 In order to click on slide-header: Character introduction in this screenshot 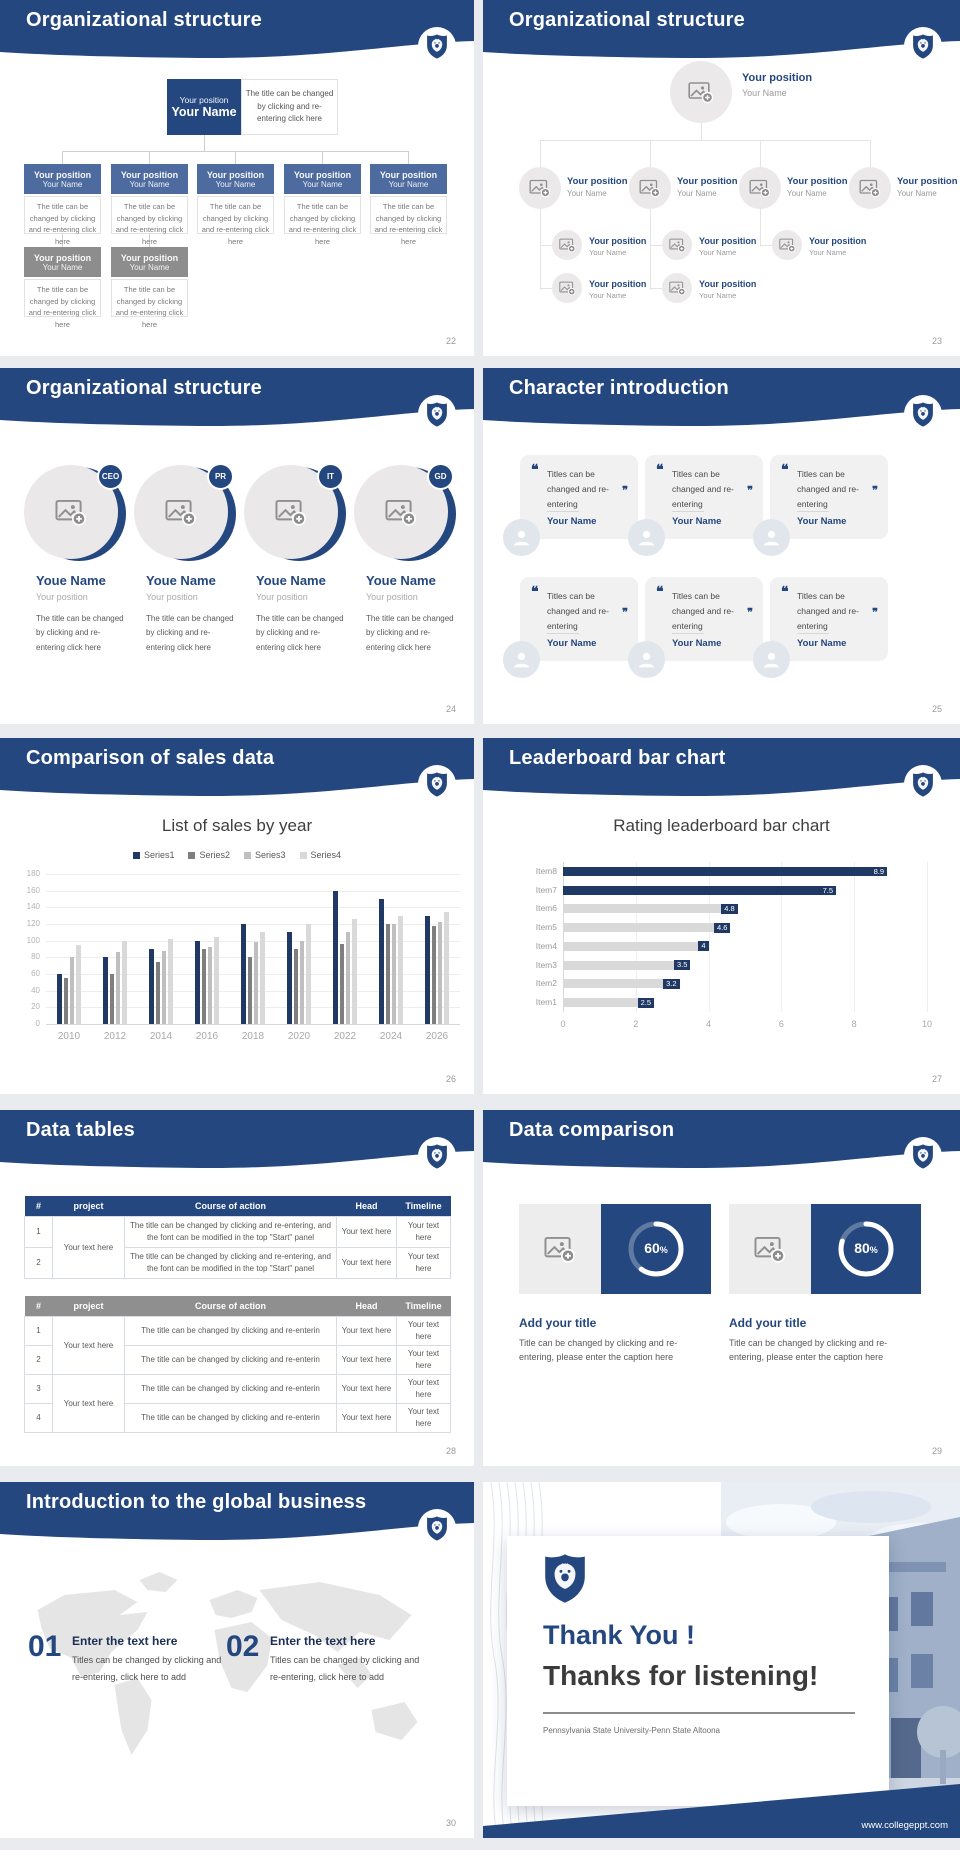, I will do `click(721, 401)`.